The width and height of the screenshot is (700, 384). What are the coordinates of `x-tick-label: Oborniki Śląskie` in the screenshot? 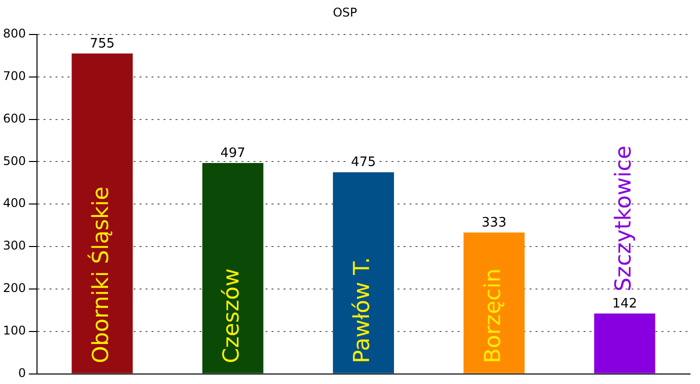 It's located at (100, 275).